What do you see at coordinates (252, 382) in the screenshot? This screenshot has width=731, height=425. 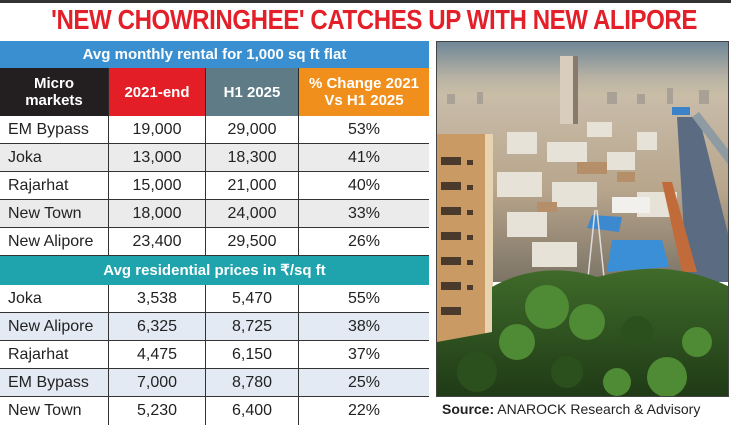 I see `value-h1-2025-cell: 8,780` at bounding box center [252, 382].